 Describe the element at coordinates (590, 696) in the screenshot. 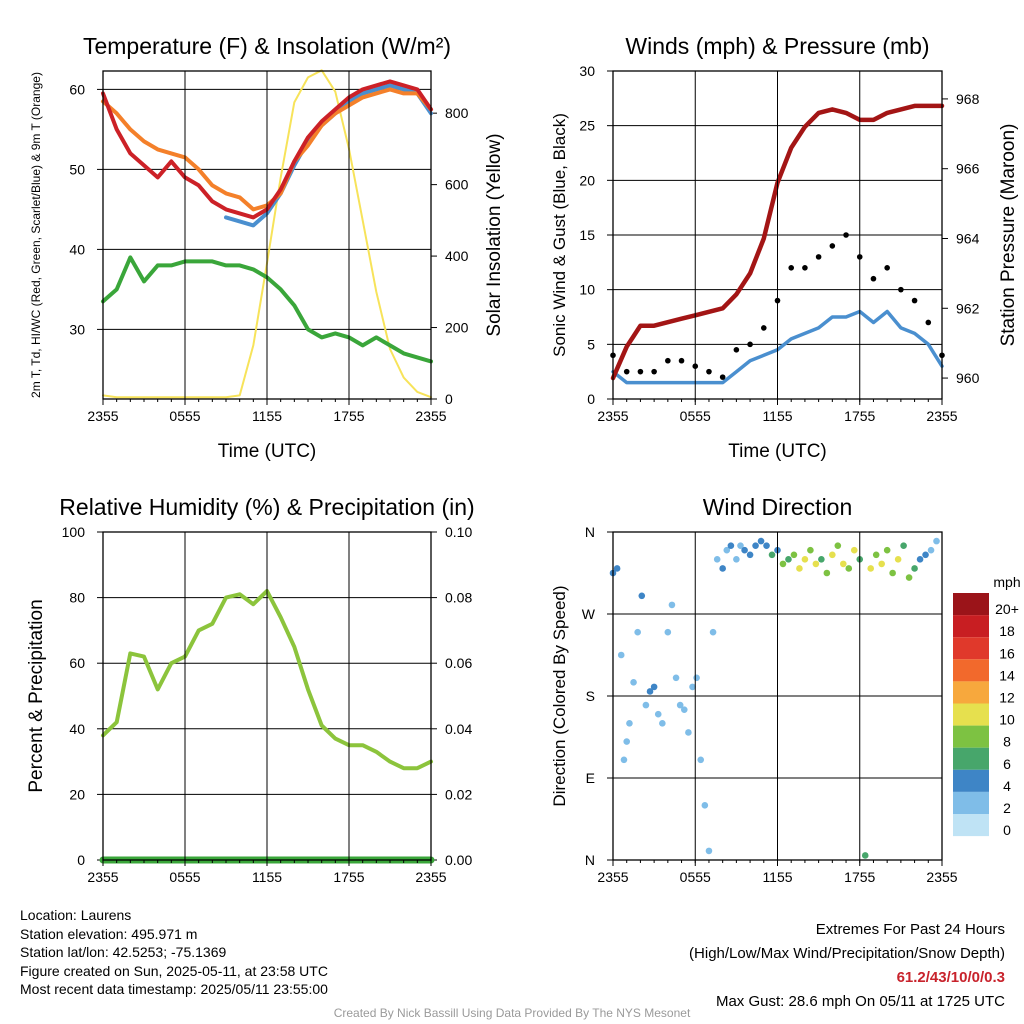

I see `y-tick-label: S` at that location.